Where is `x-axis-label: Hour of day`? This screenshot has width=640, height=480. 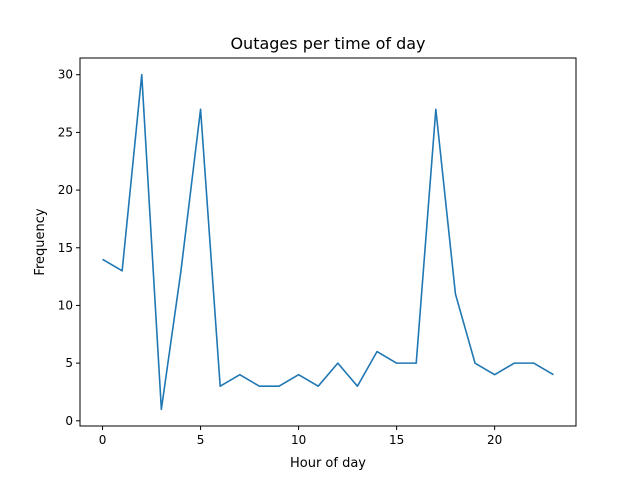 x-axis-label: Hour of day is located at coordinates (328, 463).